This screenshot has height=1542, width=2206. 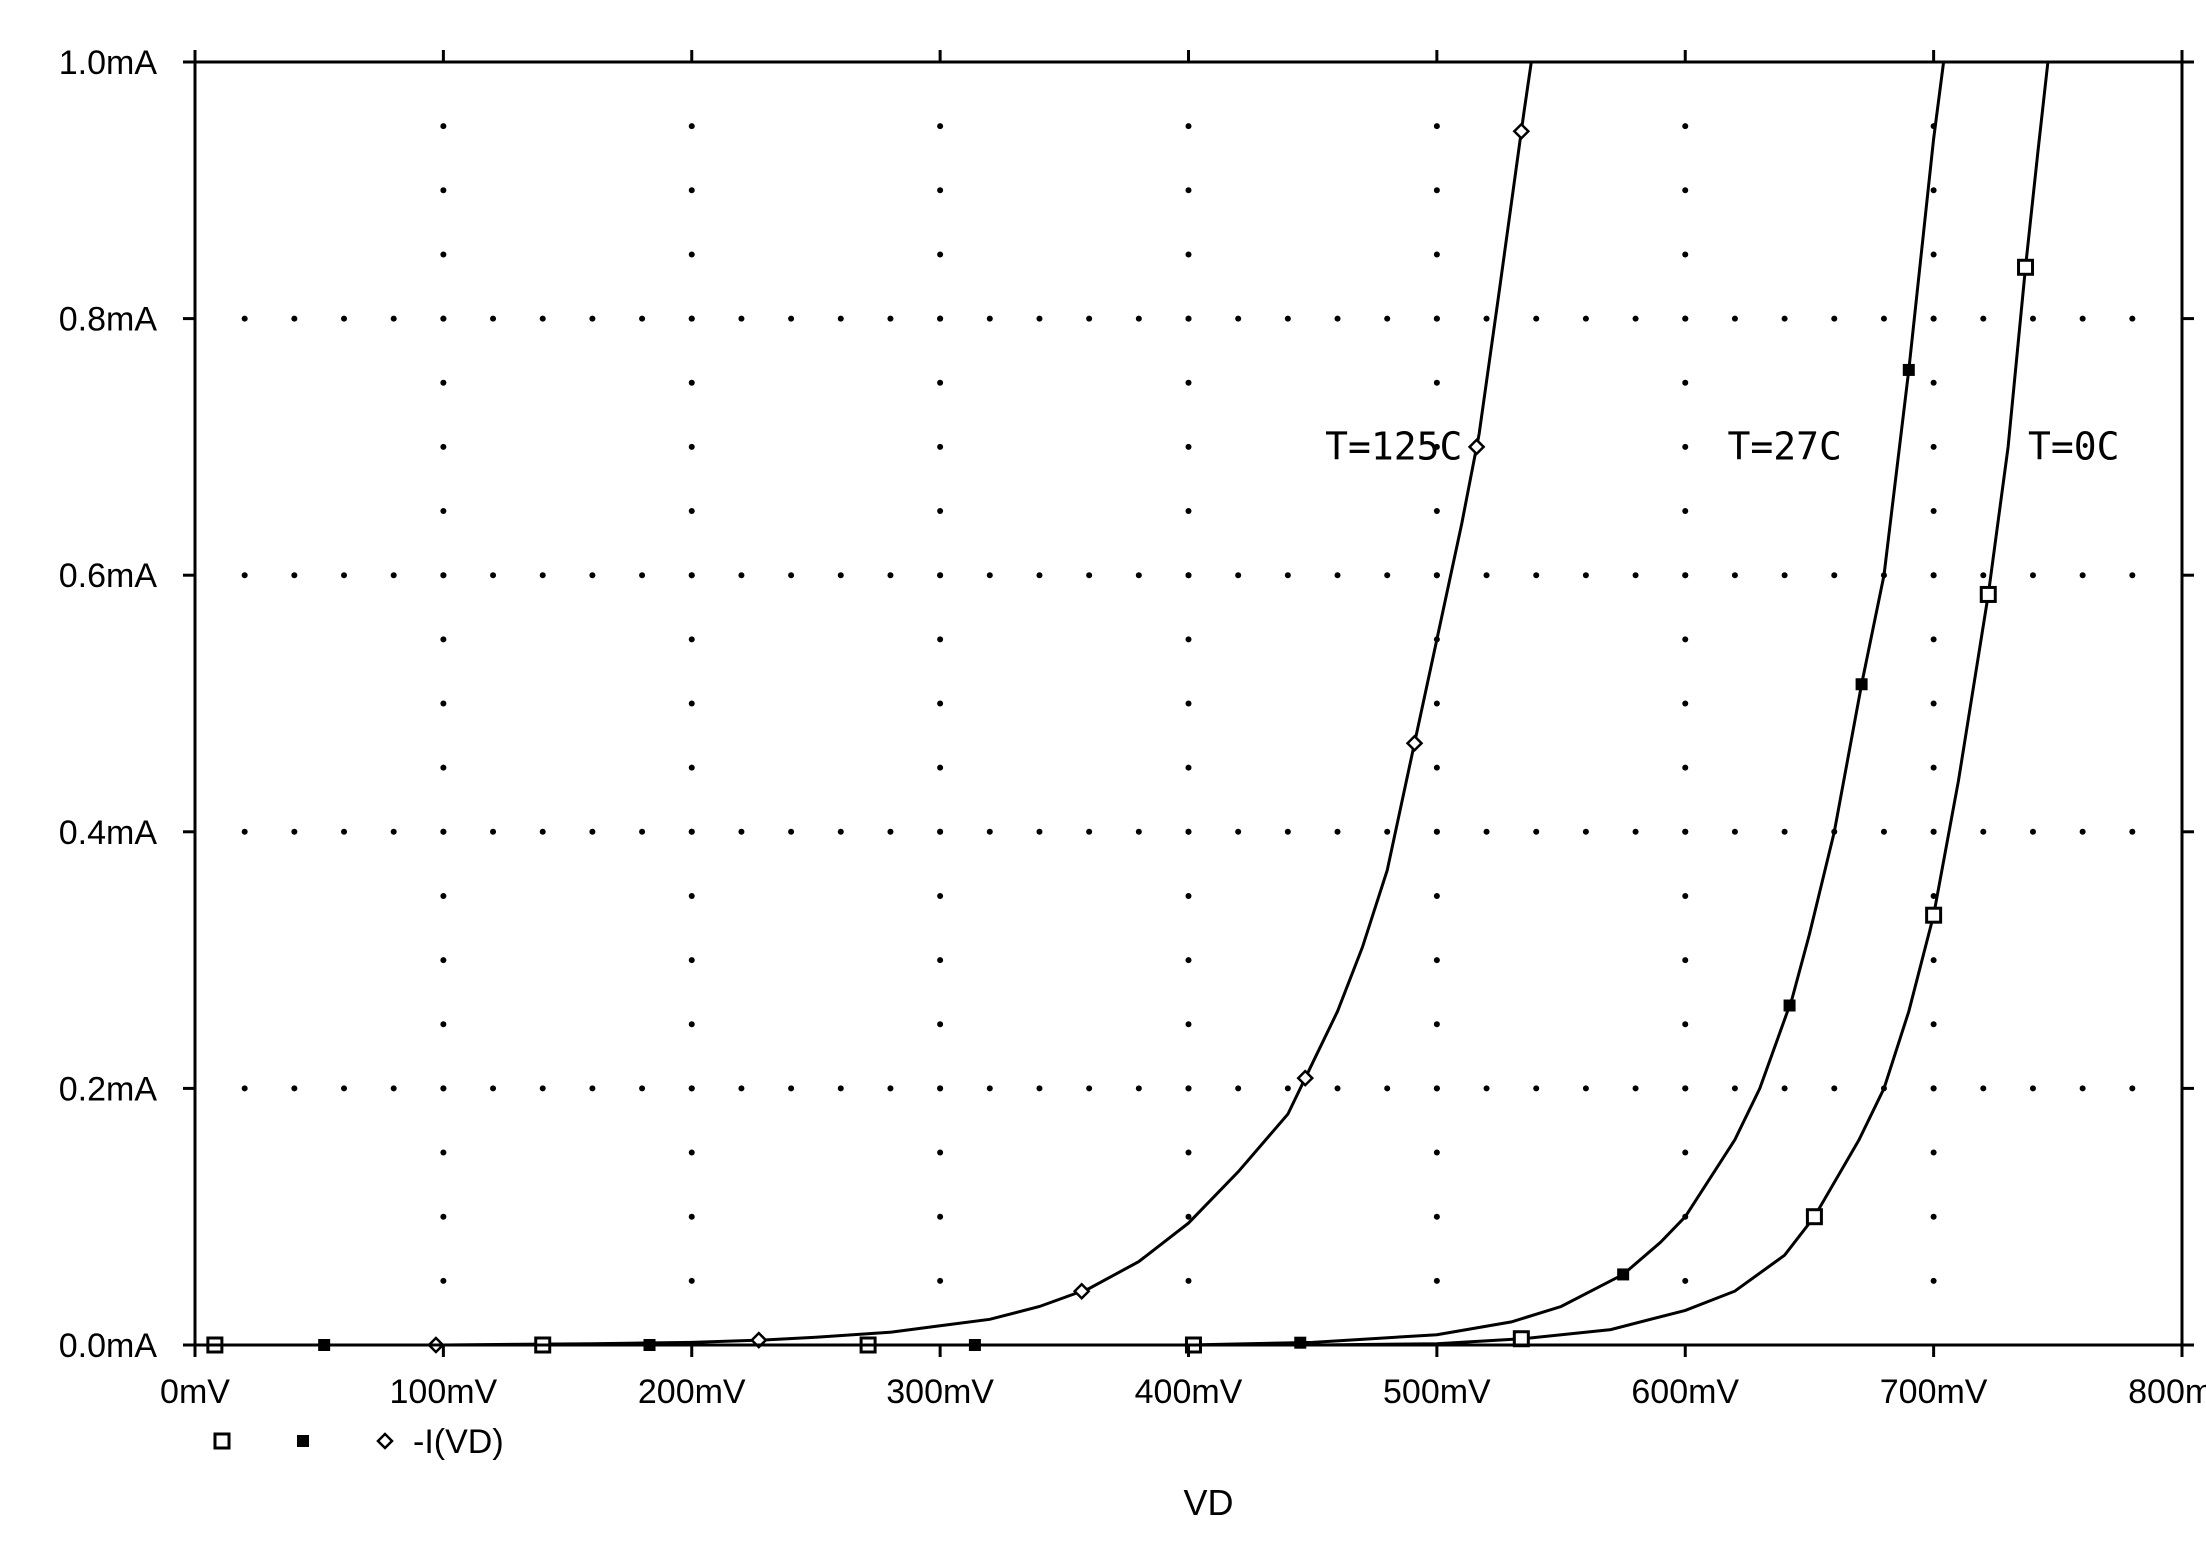 I want to click on legend: -I(VD), so click(x=358, y=1442).